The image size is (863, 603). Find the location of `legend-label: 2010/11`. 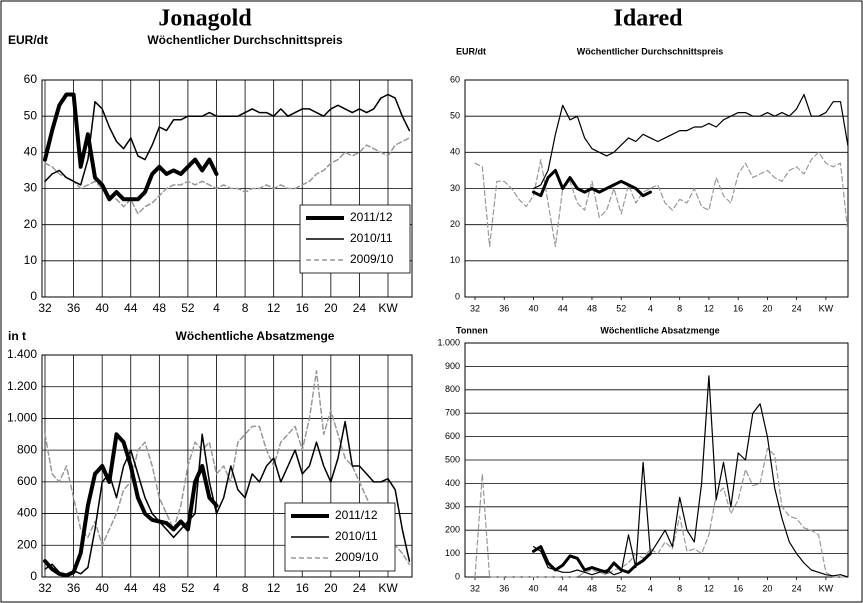

legend-label: 2010/11 is located at coordinates (356, 536).